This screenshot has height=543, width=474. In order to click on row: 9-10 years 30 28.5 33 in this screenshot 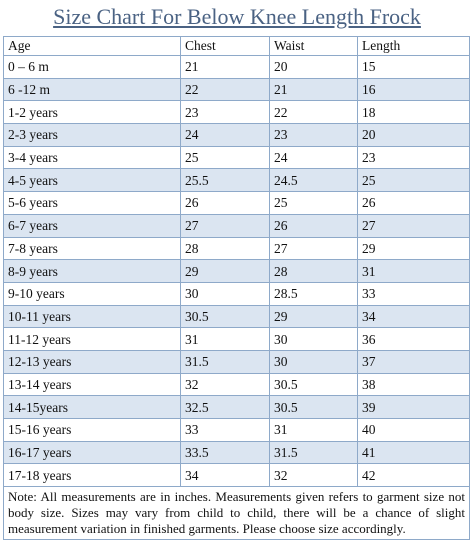, I will do `click(236, 293)`.